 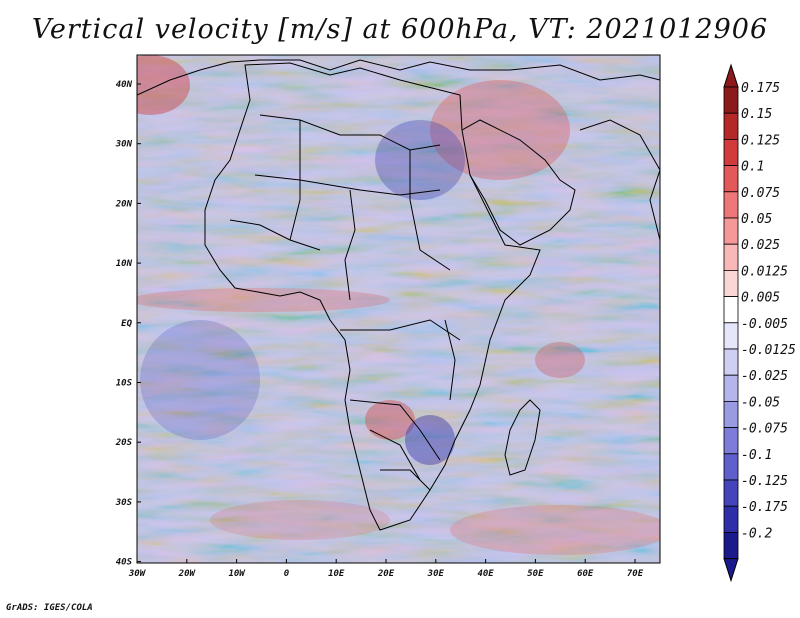 I want to click on lat-tick-label: EQ, so click(x=126, y=324).